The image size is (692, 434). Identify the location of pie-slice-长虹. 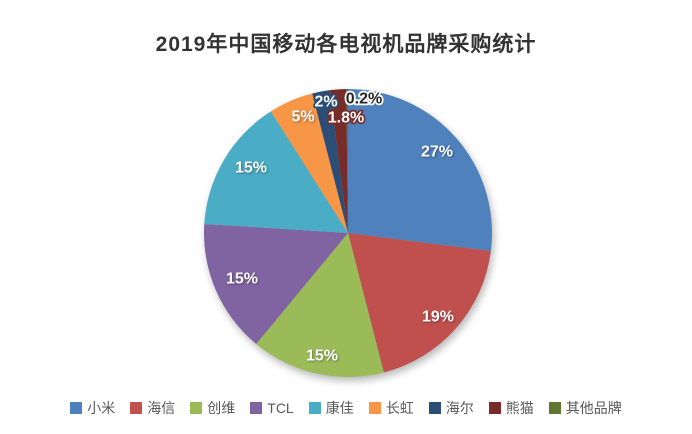
(309, 163).